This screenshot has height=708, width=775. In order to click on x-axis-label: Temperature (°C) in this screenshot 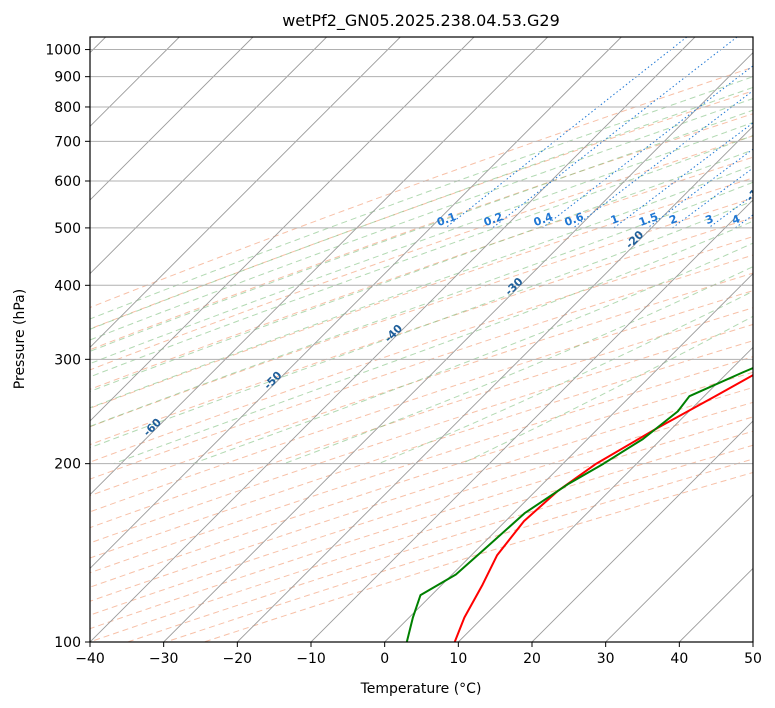, I will do `click(421, 689)`.